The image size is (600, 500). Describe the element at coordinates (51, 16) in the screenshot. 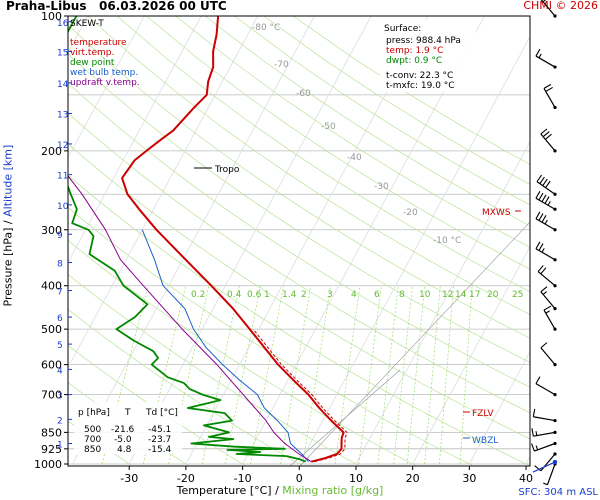

I see `y-tick-label: 100` at that location.